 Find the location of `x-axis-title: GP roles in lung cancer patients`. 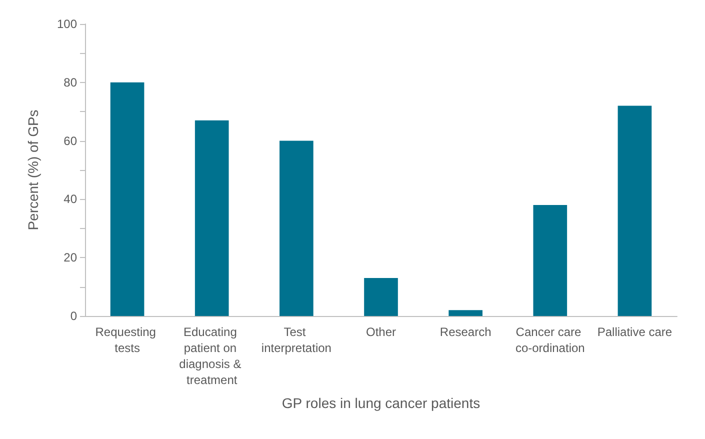

x-axis-title: GP roles in lung cancer patients is located at coordinates (381, 403).